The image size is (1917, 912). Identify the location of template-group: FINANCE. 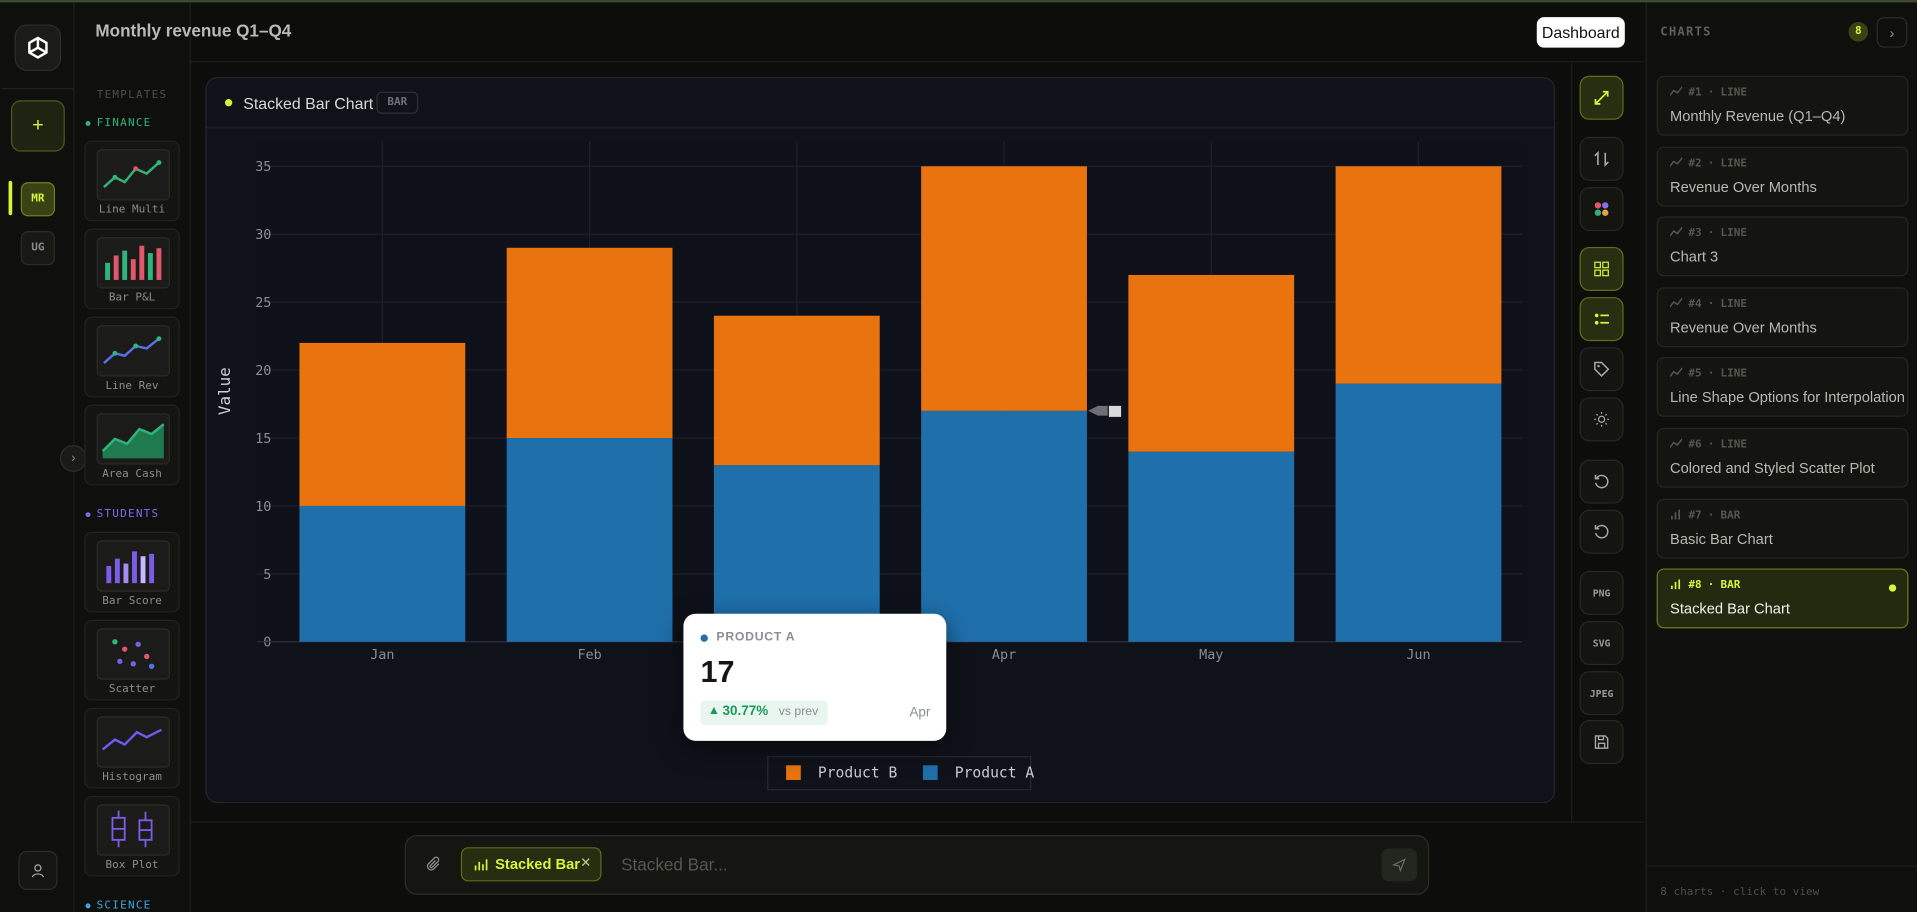
(118, 123).